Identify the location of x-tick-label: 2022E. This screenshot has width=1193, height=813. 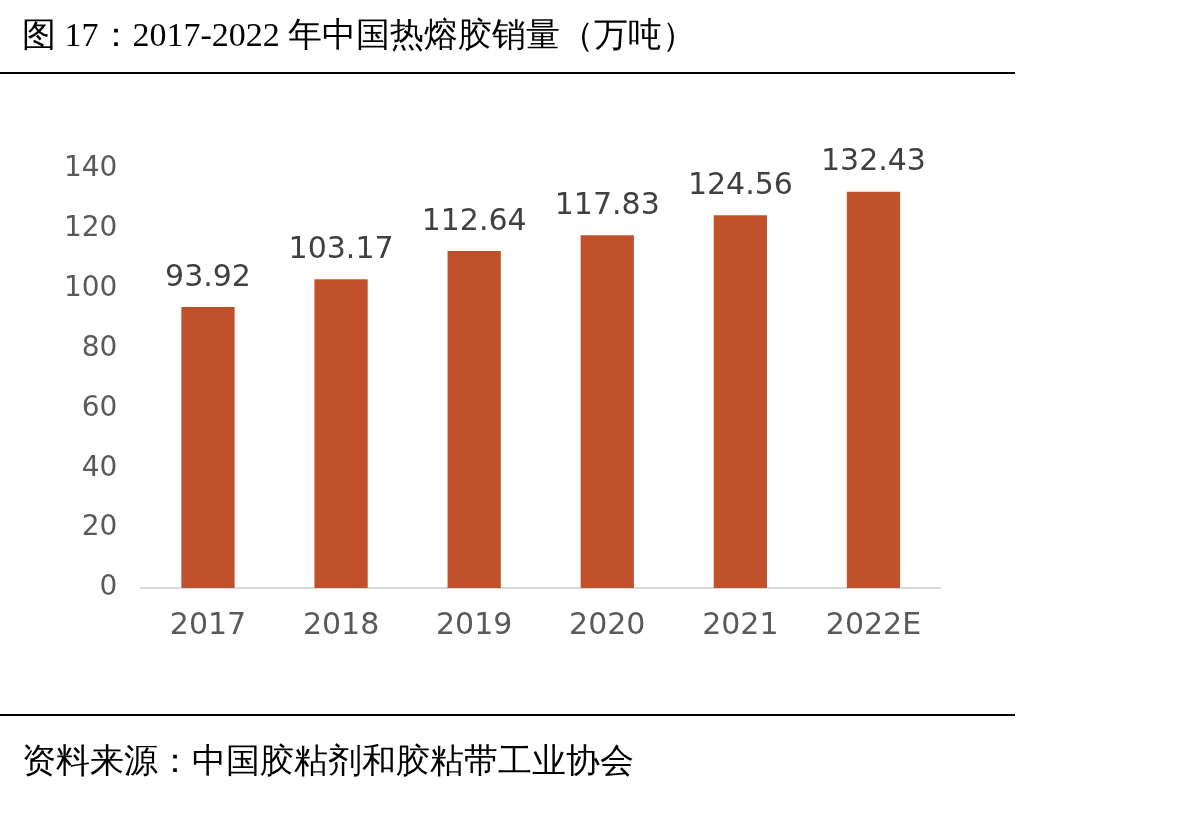
(873, 623).